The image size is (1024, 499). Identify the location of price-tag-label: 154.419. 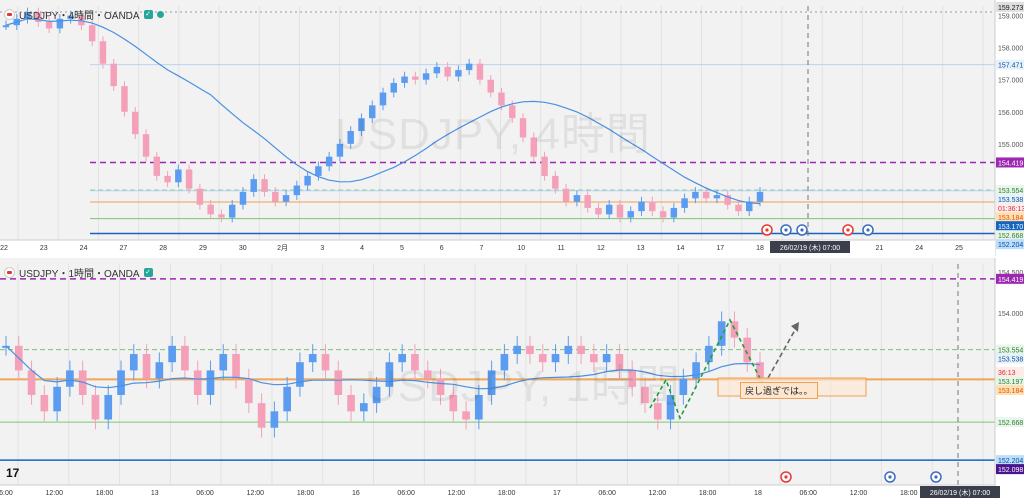
(1010, 163).